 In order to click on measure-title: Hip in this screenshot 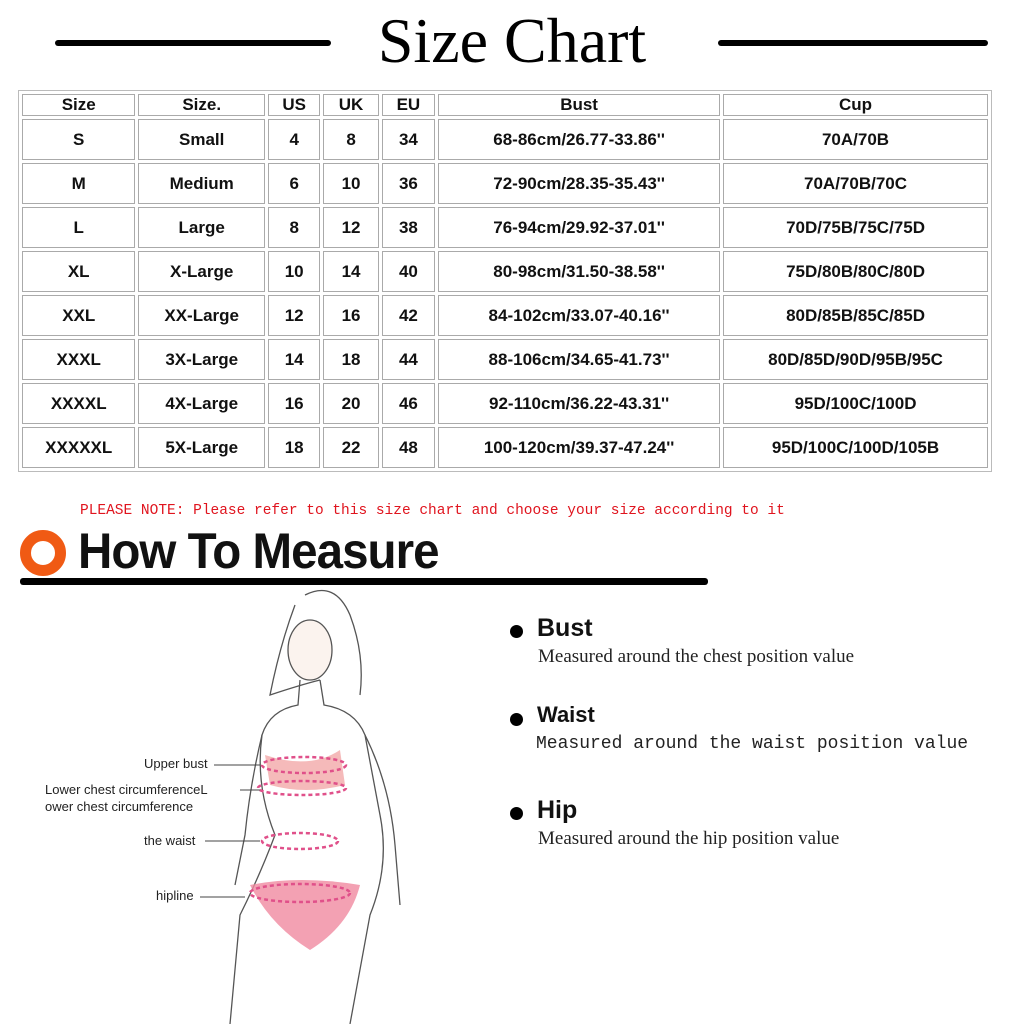, I will do `click(557, 810)`.